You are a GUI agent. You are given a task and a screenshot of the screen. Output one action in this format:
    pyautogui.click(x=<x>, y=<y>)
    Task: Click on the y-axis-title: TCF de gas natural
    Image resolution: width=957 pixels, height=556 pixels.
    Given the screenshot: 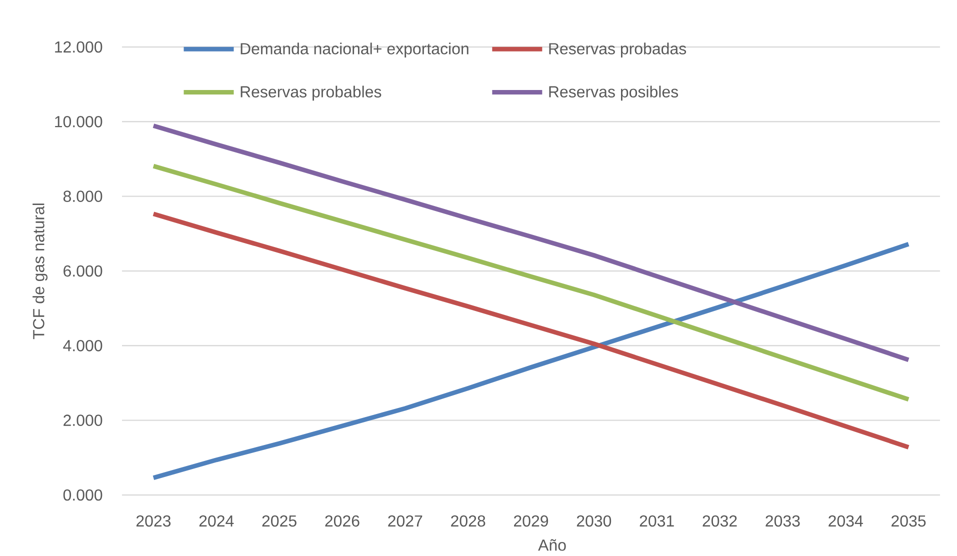 What is the action you would take?
    pyautogui.click(x=40, y=272)
    